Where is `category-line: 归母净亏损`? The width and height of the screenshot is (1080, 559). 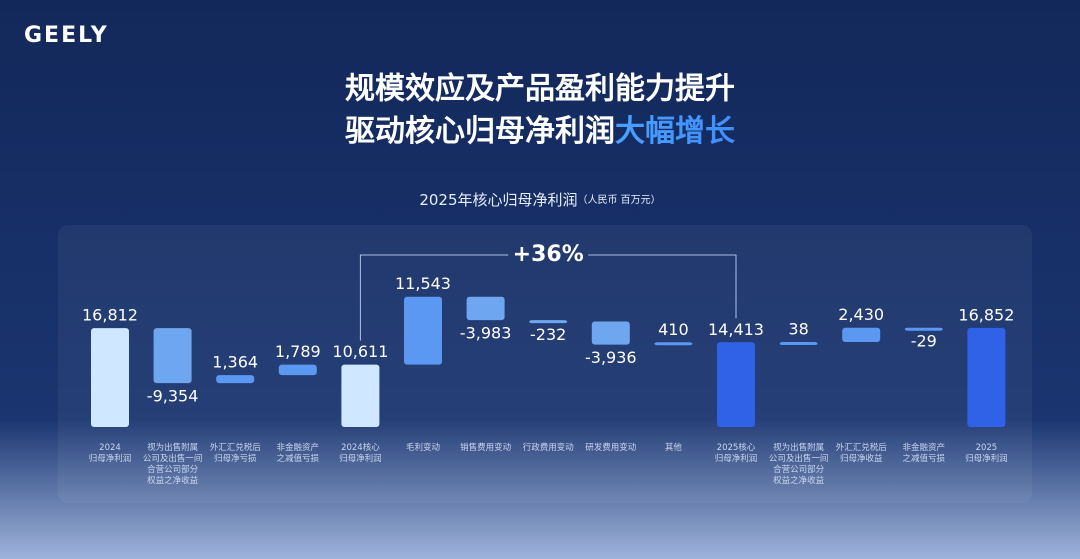
category-line: 归母净亏损 is located at coordinates (235, 458).